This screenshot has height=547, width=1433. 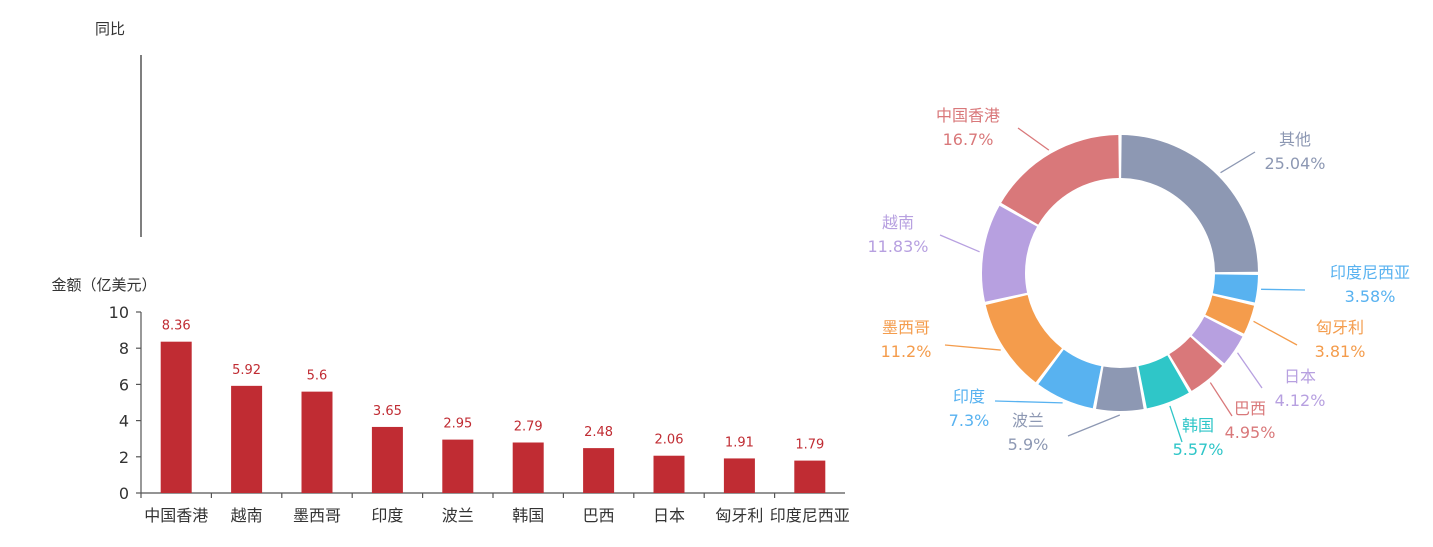 I want to click on bar-value-label: 1.79, so click(x=809, y=445).